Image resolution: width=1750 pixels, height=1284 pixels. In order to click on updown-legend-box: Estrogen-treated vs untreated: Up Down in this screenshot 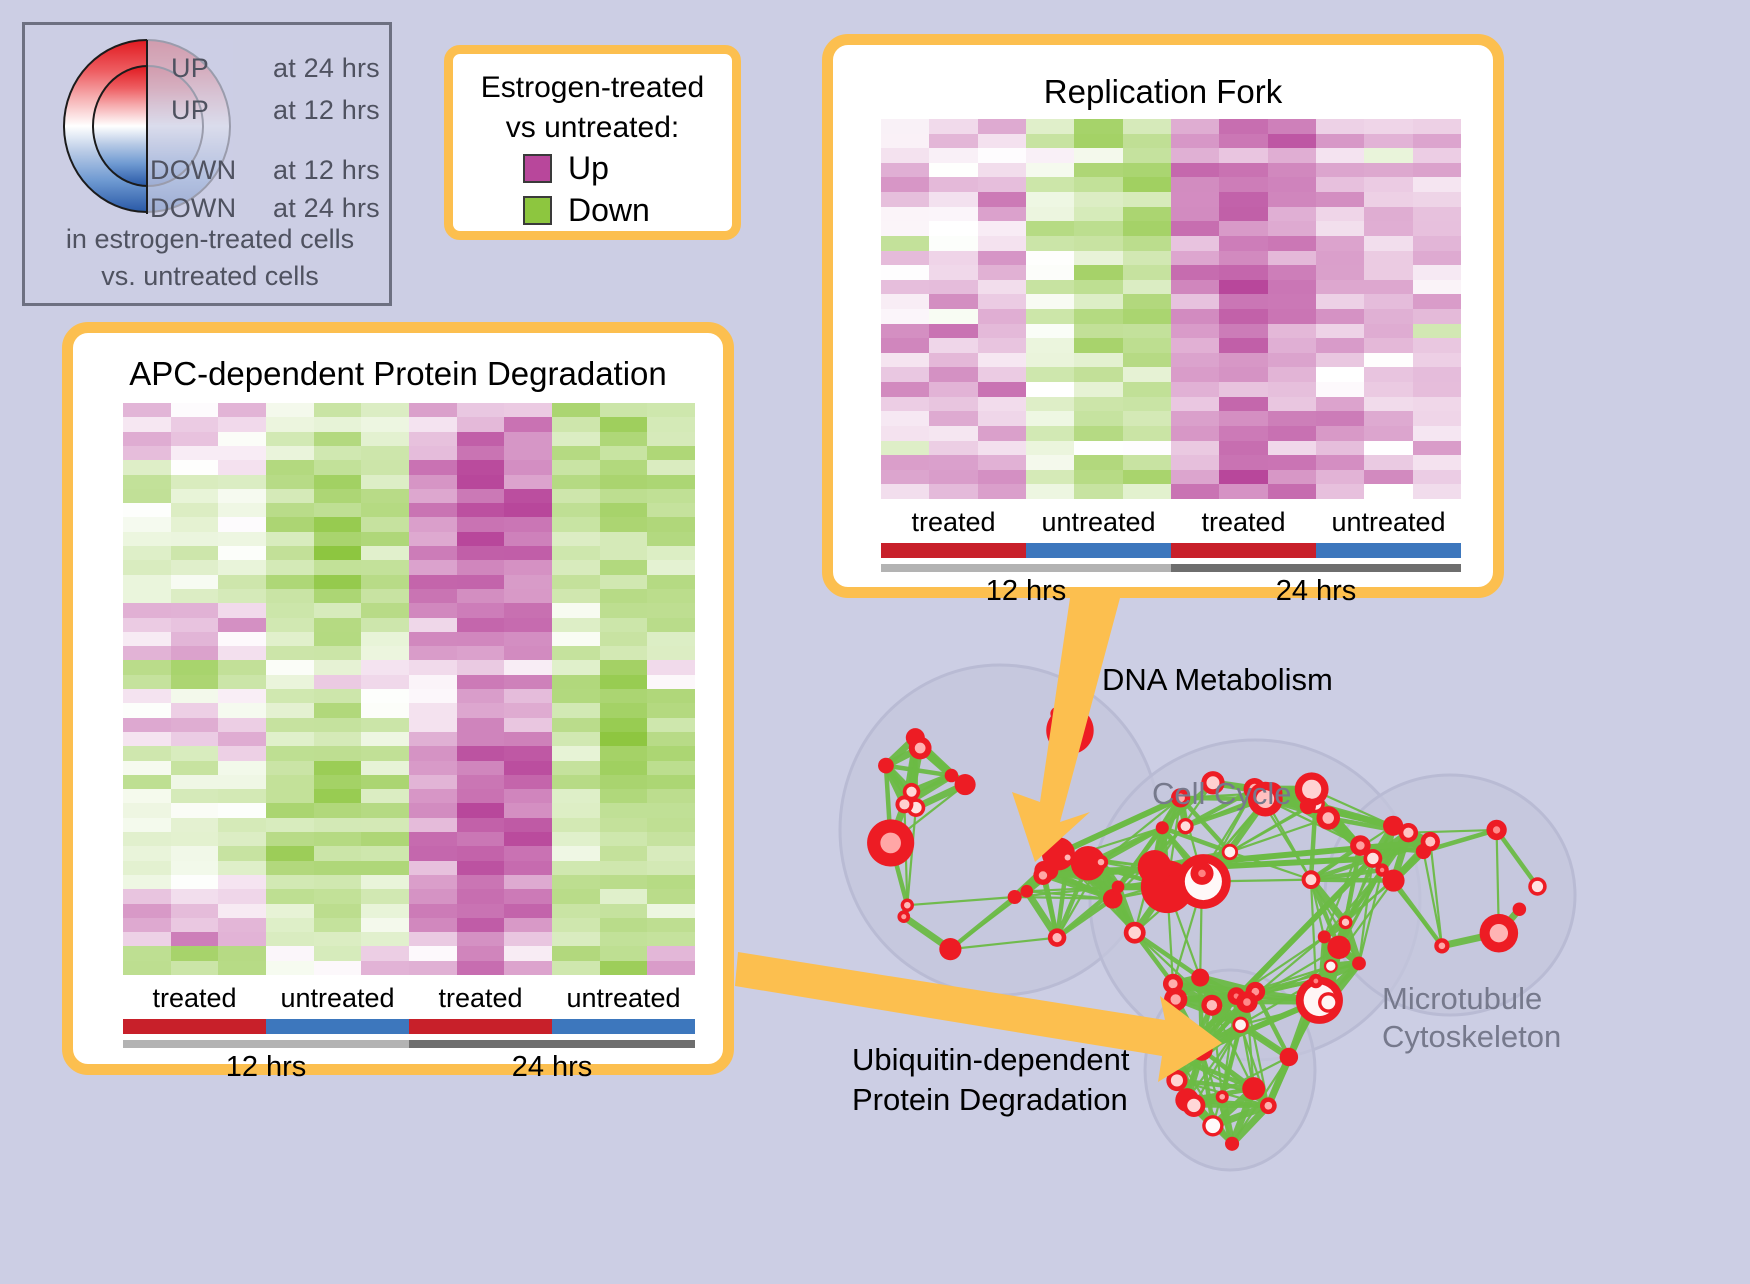, I will do `click(592, 142)`.